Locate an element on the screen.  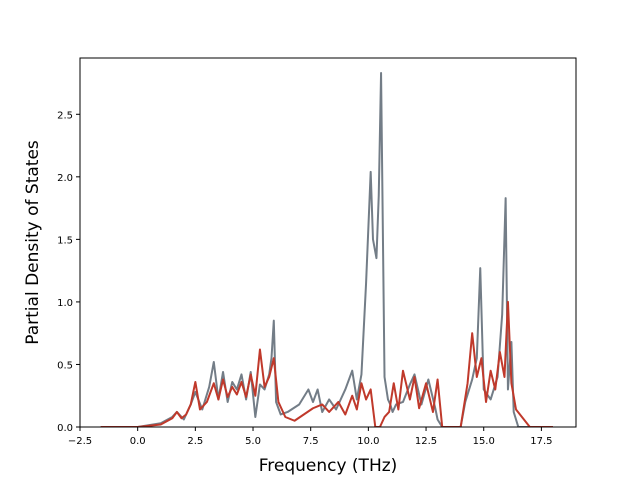
x-tick-label: −2.5 is located at coordinates (80, 441).